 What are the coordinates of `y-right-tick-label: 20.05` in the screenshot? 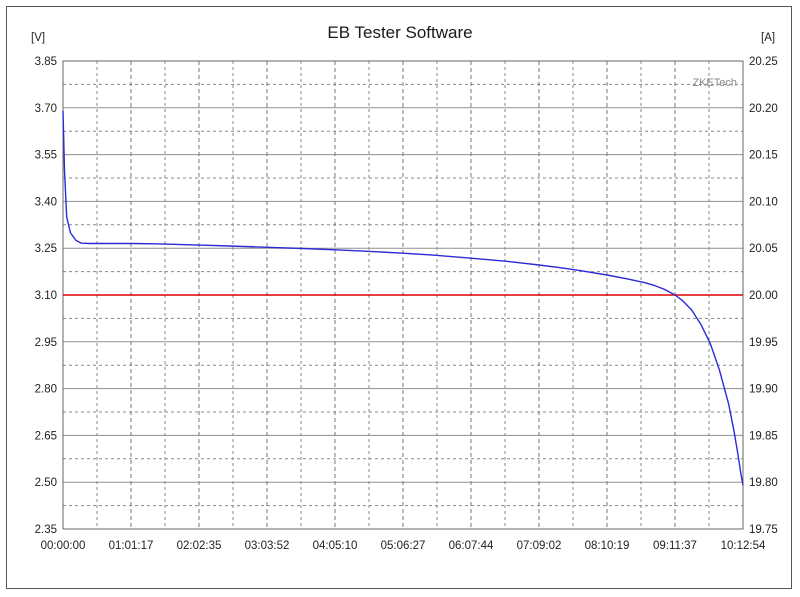 It's located at (763, 249).